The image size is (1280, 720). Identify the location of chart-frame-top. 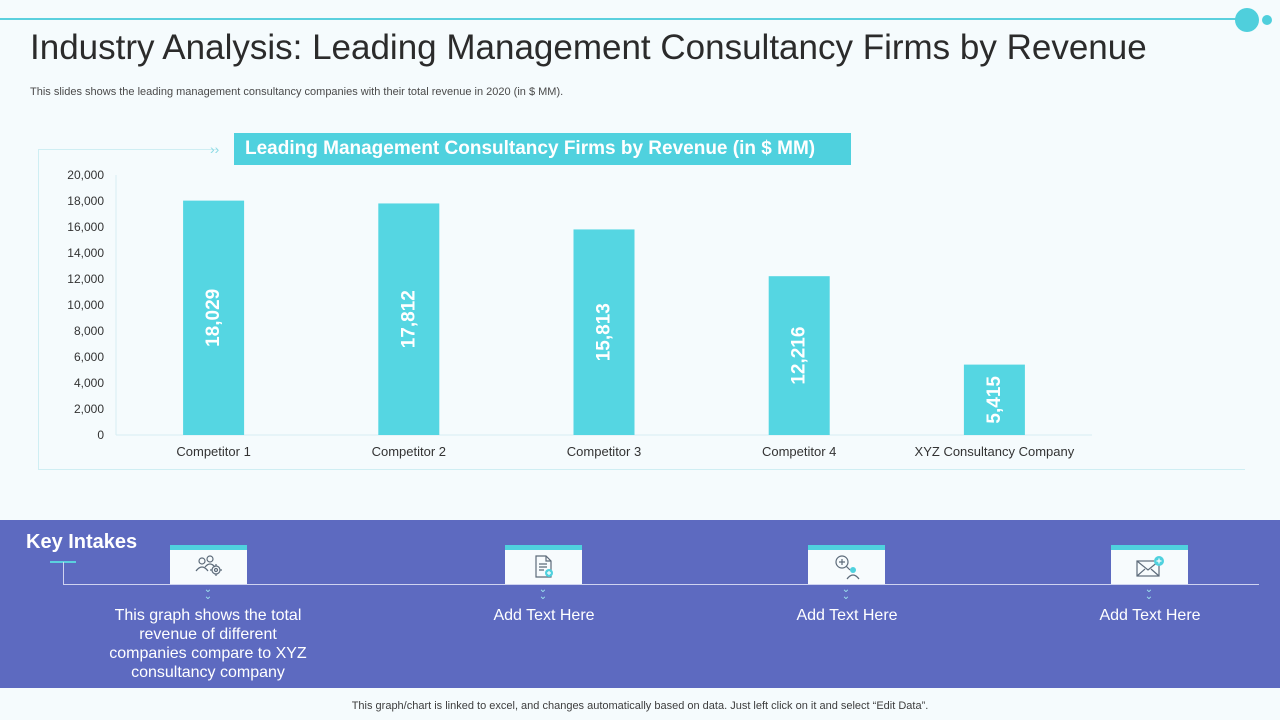
(128, 149).